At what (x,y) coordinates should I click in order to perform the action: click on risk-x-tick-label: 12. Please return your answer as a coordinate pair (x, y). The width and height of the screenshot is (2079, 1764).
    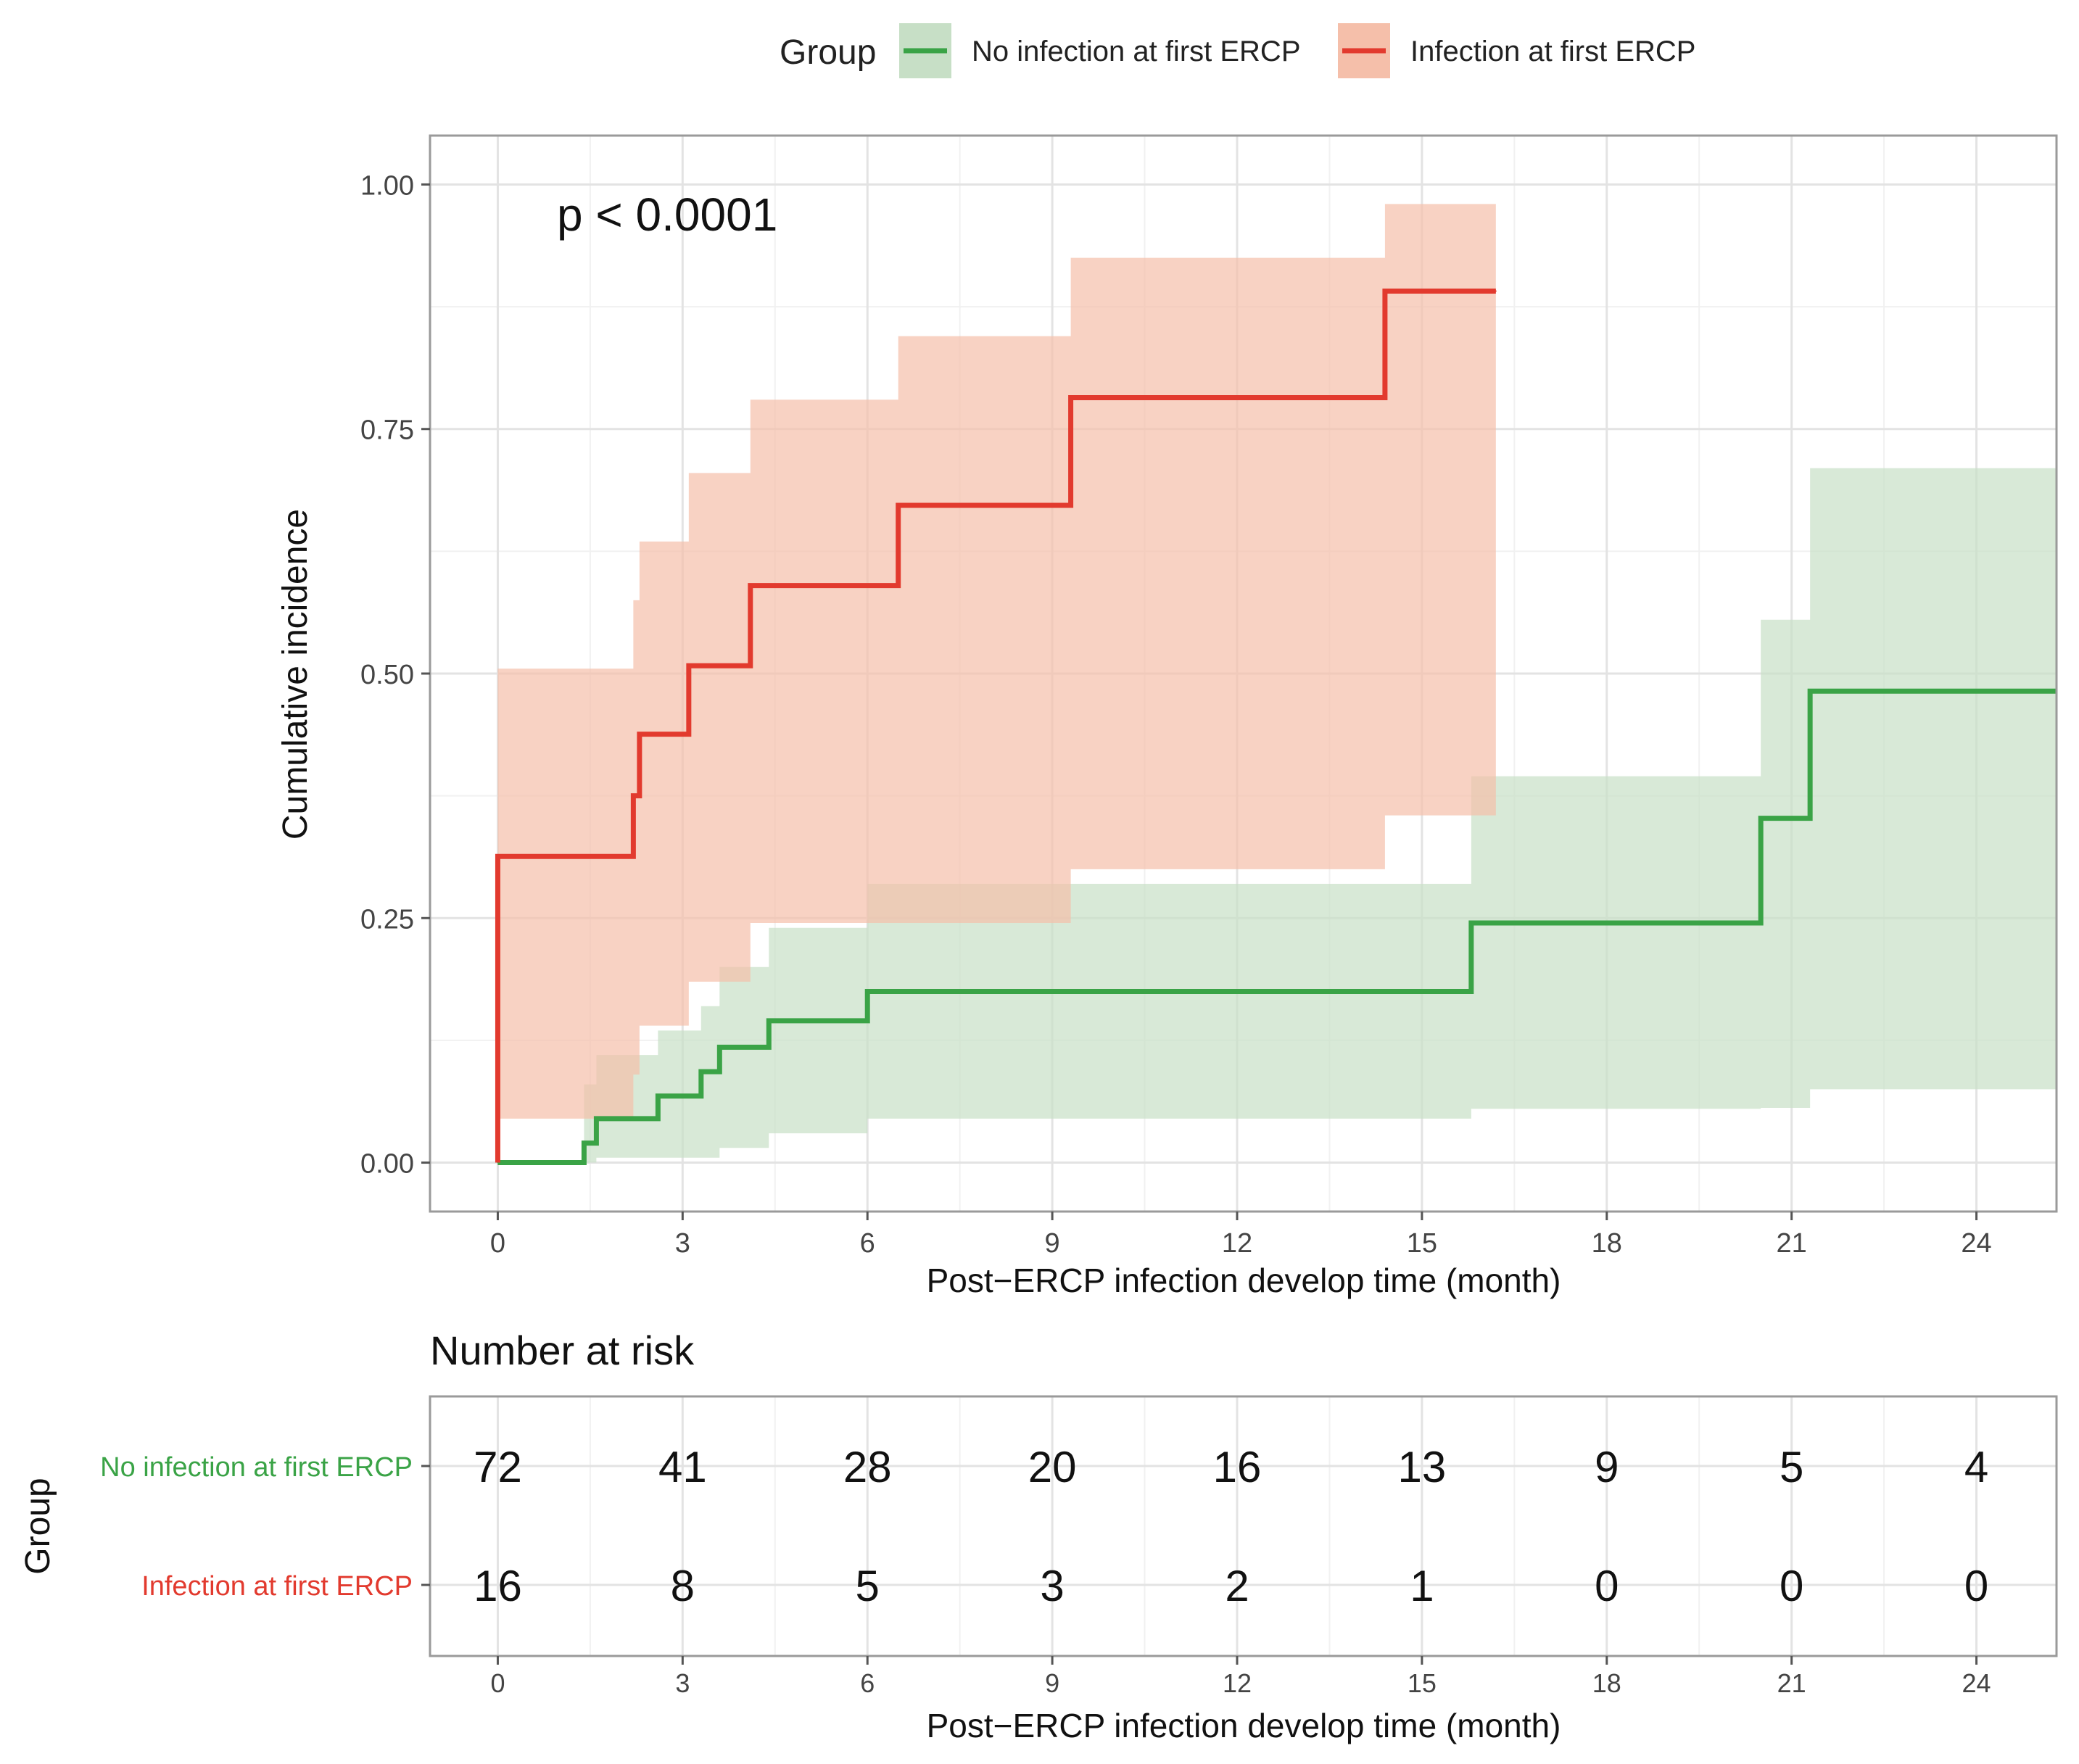
    Looking at the image, I should click on (1237, 1683).